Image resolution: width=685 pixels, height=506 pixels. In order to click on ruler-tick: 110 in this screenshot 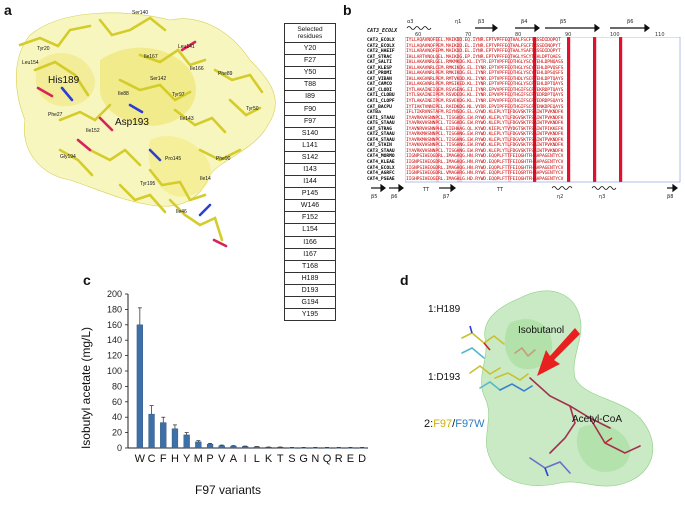, I will do `click(660, 35)`.